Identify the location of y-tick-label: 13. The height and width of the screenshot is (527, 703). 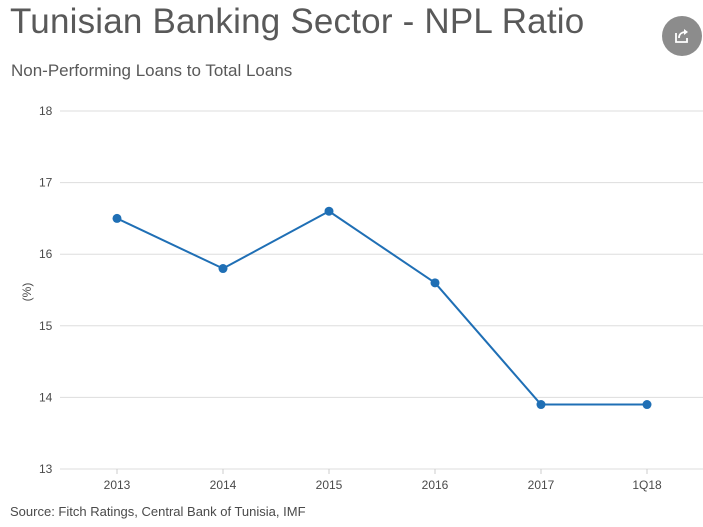
(46, 469).